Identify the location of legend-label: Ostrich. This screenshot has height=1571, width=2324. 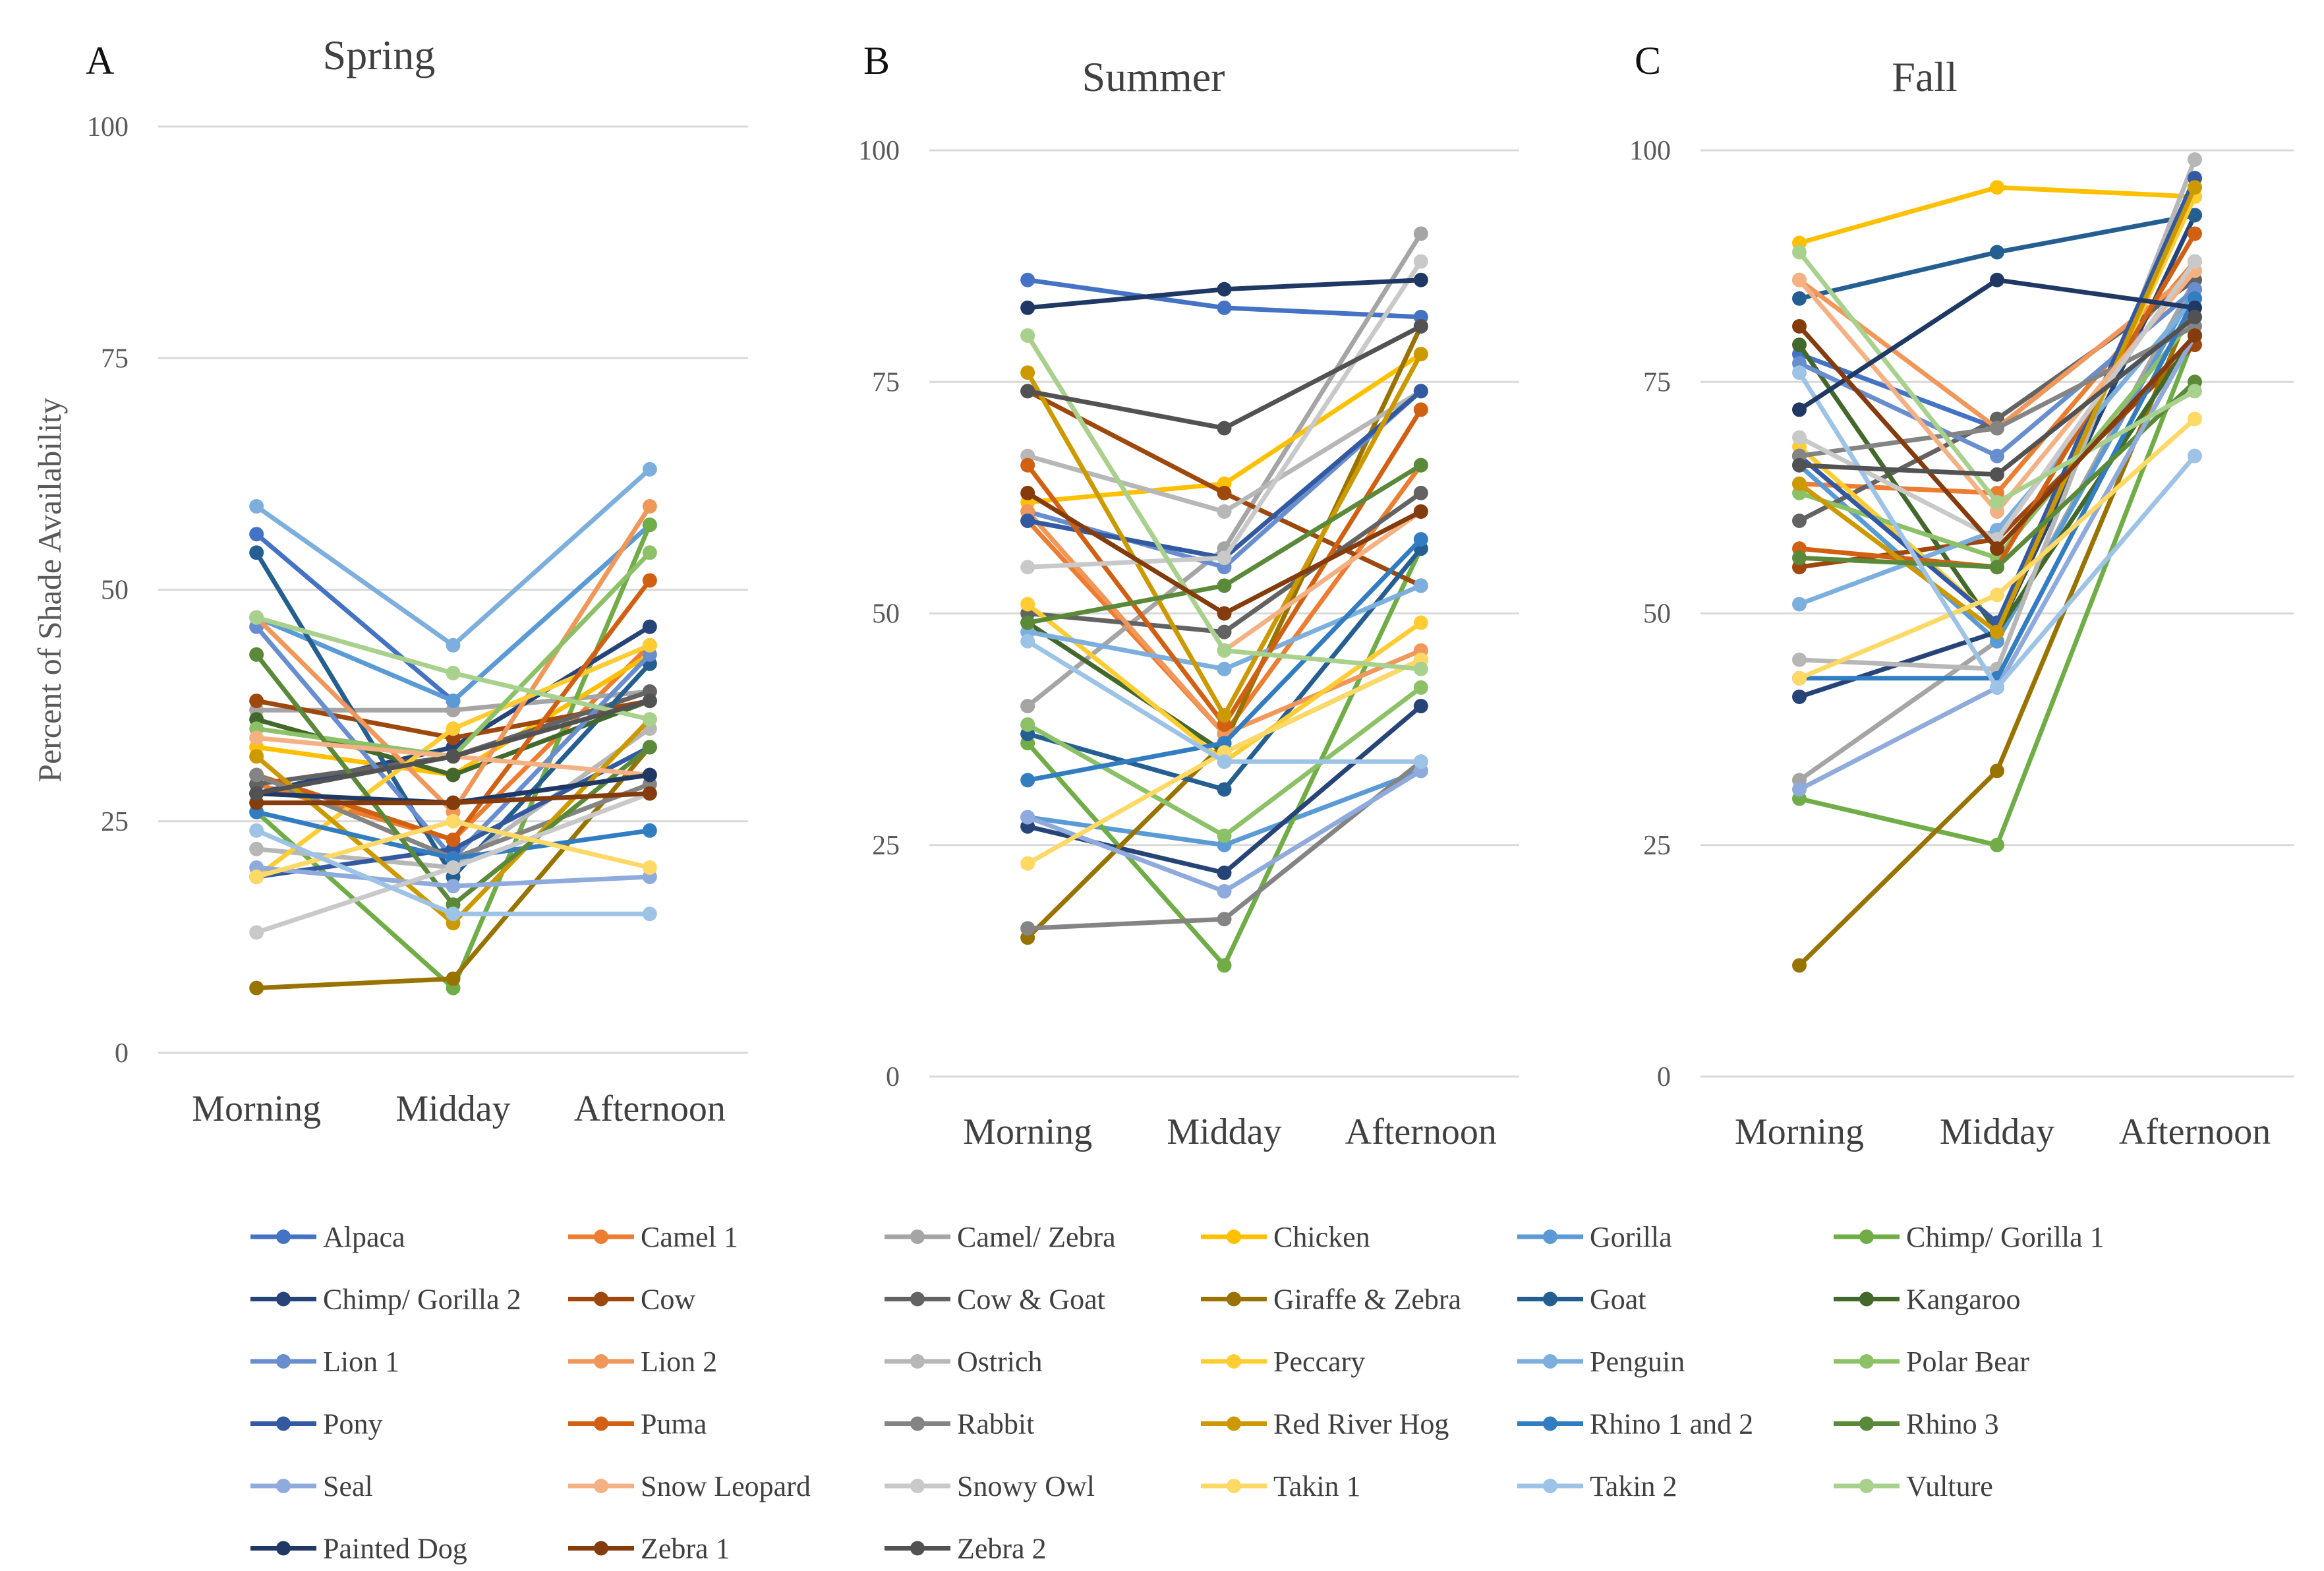
(1000, 1362).